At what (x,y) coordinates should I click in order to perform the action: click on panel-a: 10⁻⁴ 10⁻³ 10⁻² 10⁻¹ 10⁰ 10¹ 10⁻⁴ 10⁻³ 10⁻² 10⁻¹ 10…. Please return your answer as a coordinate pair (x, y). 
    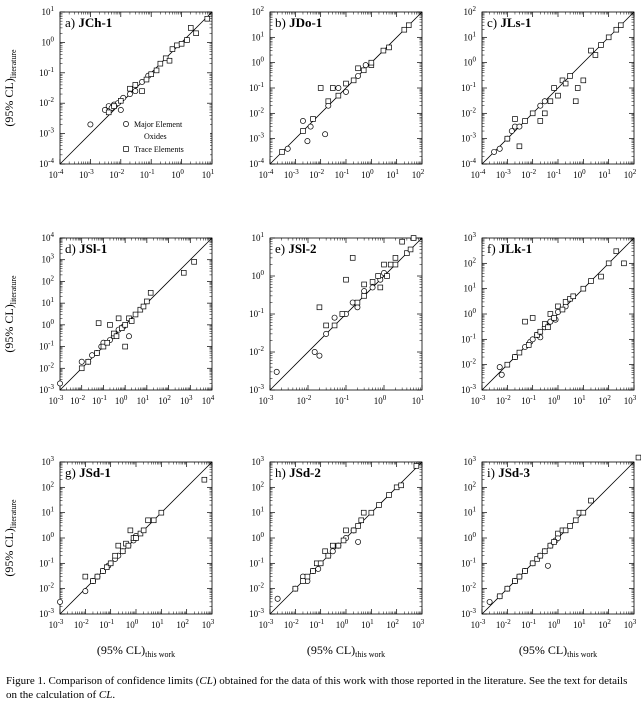
    Looking at the image, I should click on (127, 92).